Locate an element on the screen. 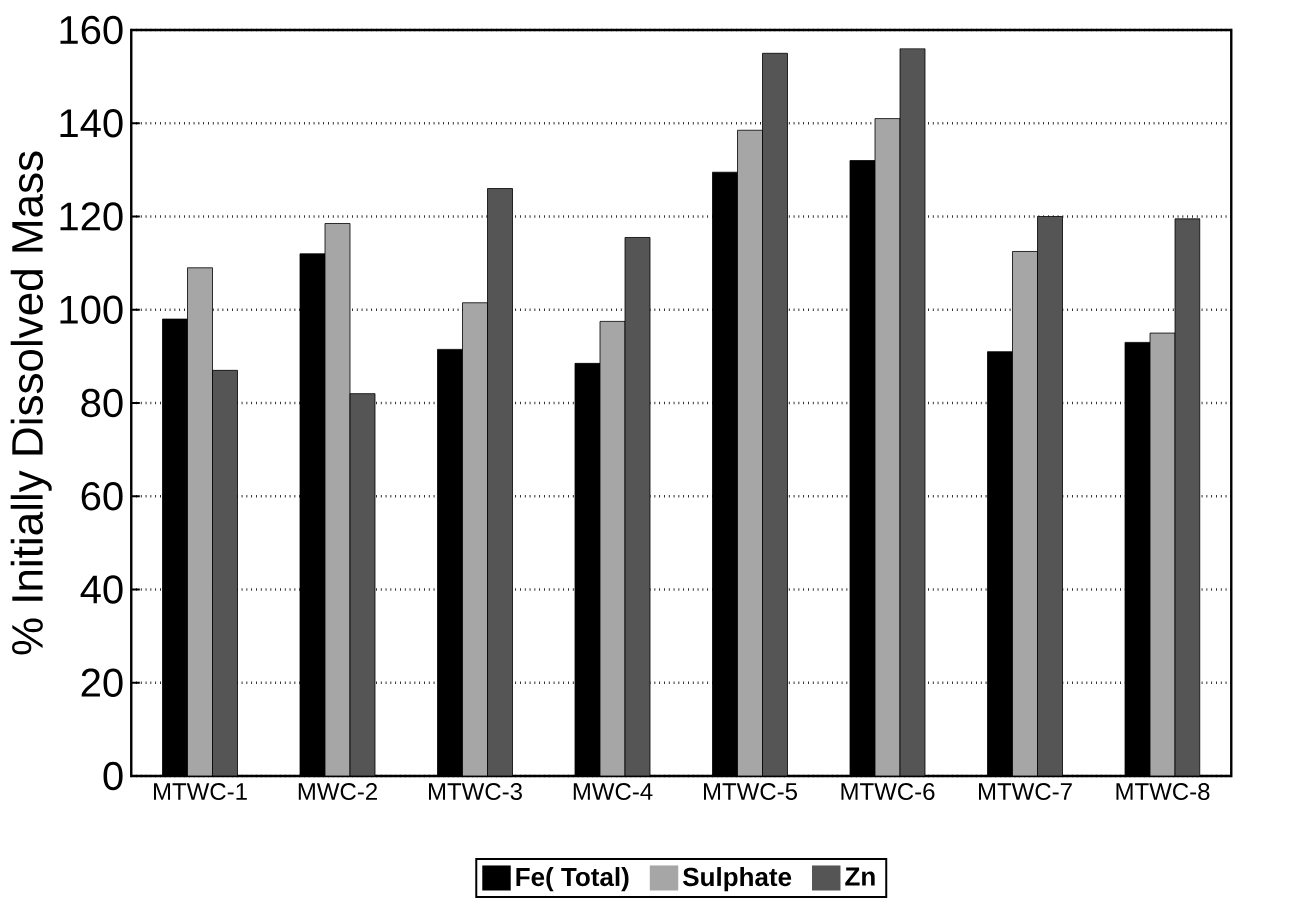  x-tick-label: MTWC-3 is located at coordinates (475, 792).